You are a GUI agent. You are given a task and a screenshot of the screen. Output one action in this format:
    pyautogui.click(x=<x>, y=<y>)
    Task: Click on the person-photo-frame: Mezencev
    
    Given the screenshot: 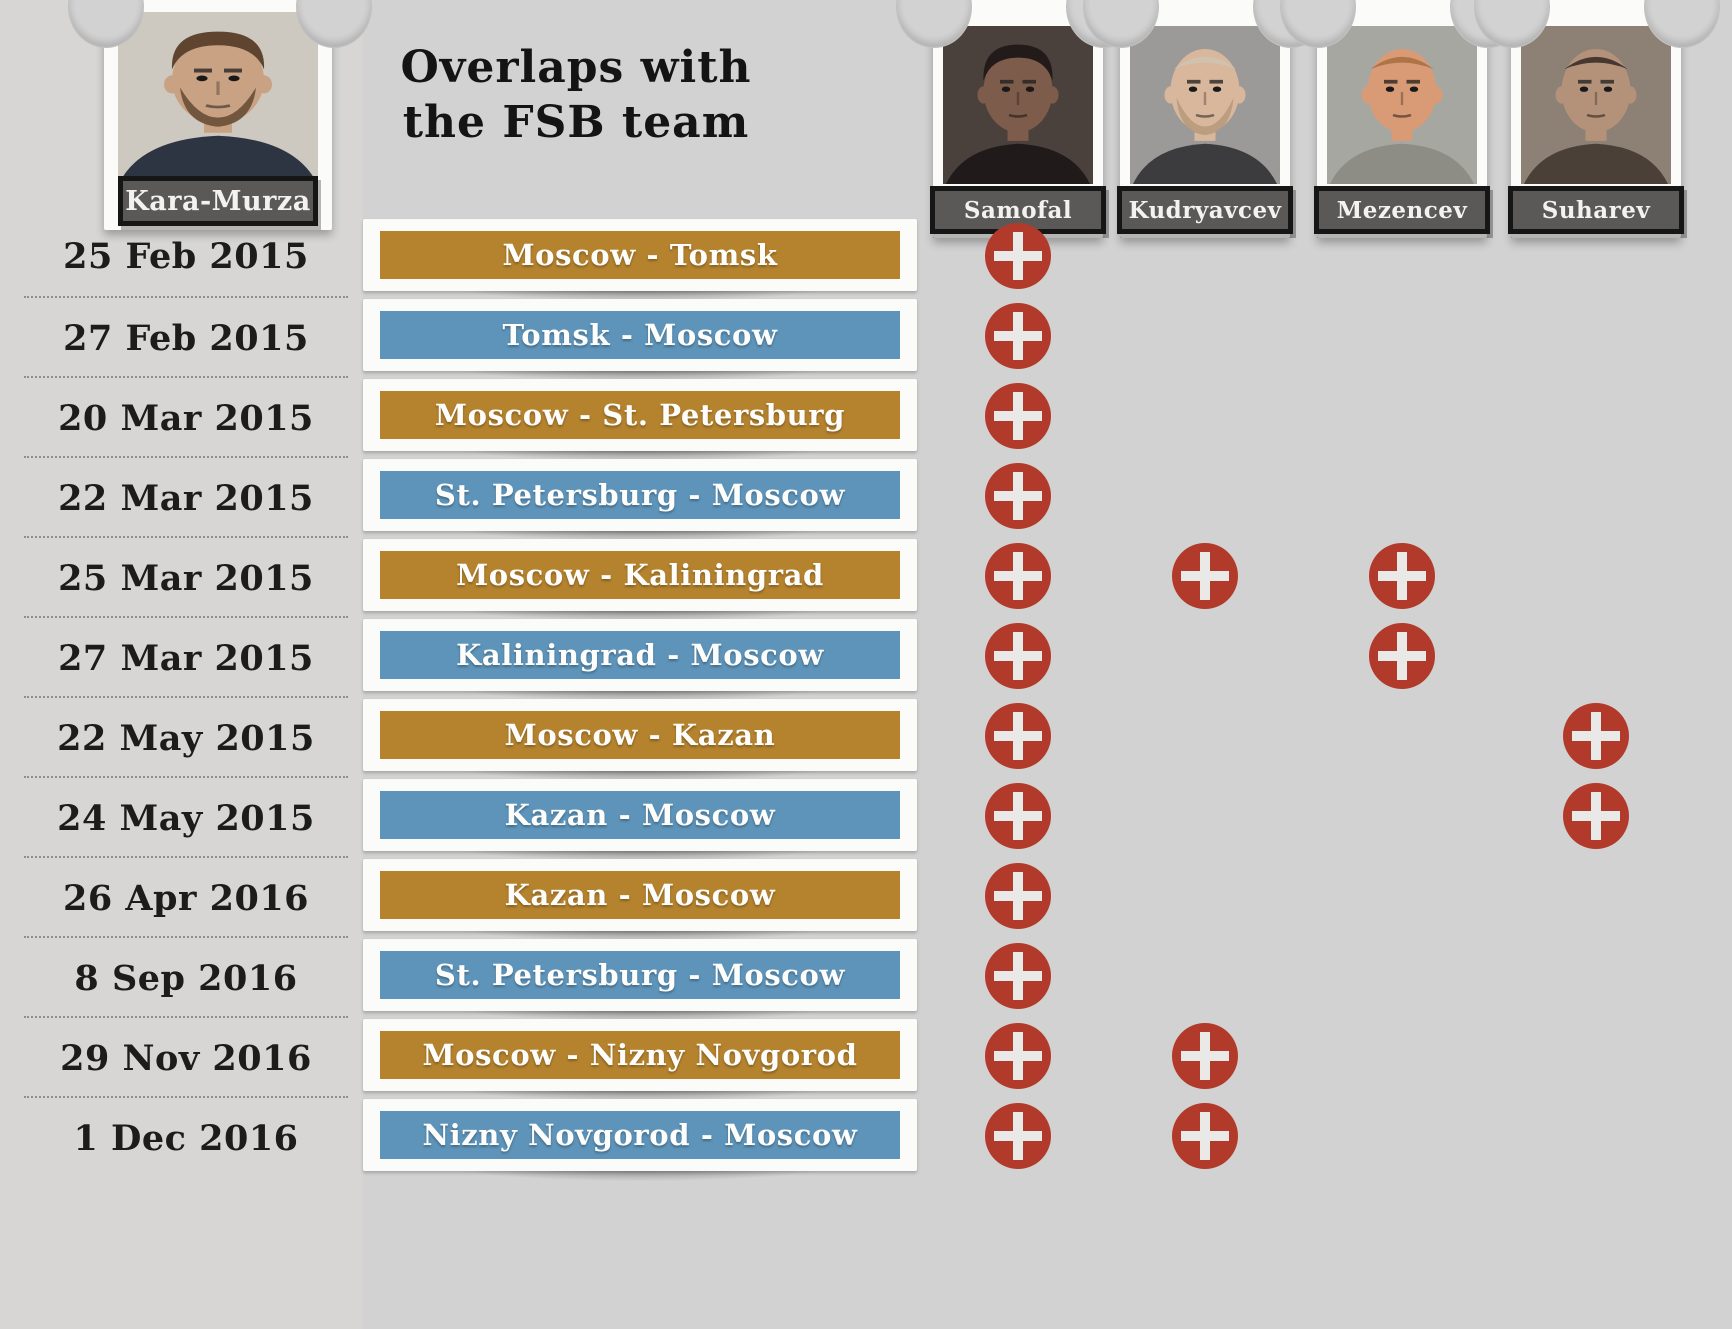 What is the action you would take?
    pyautogui.click(x=1402, y=119)
    